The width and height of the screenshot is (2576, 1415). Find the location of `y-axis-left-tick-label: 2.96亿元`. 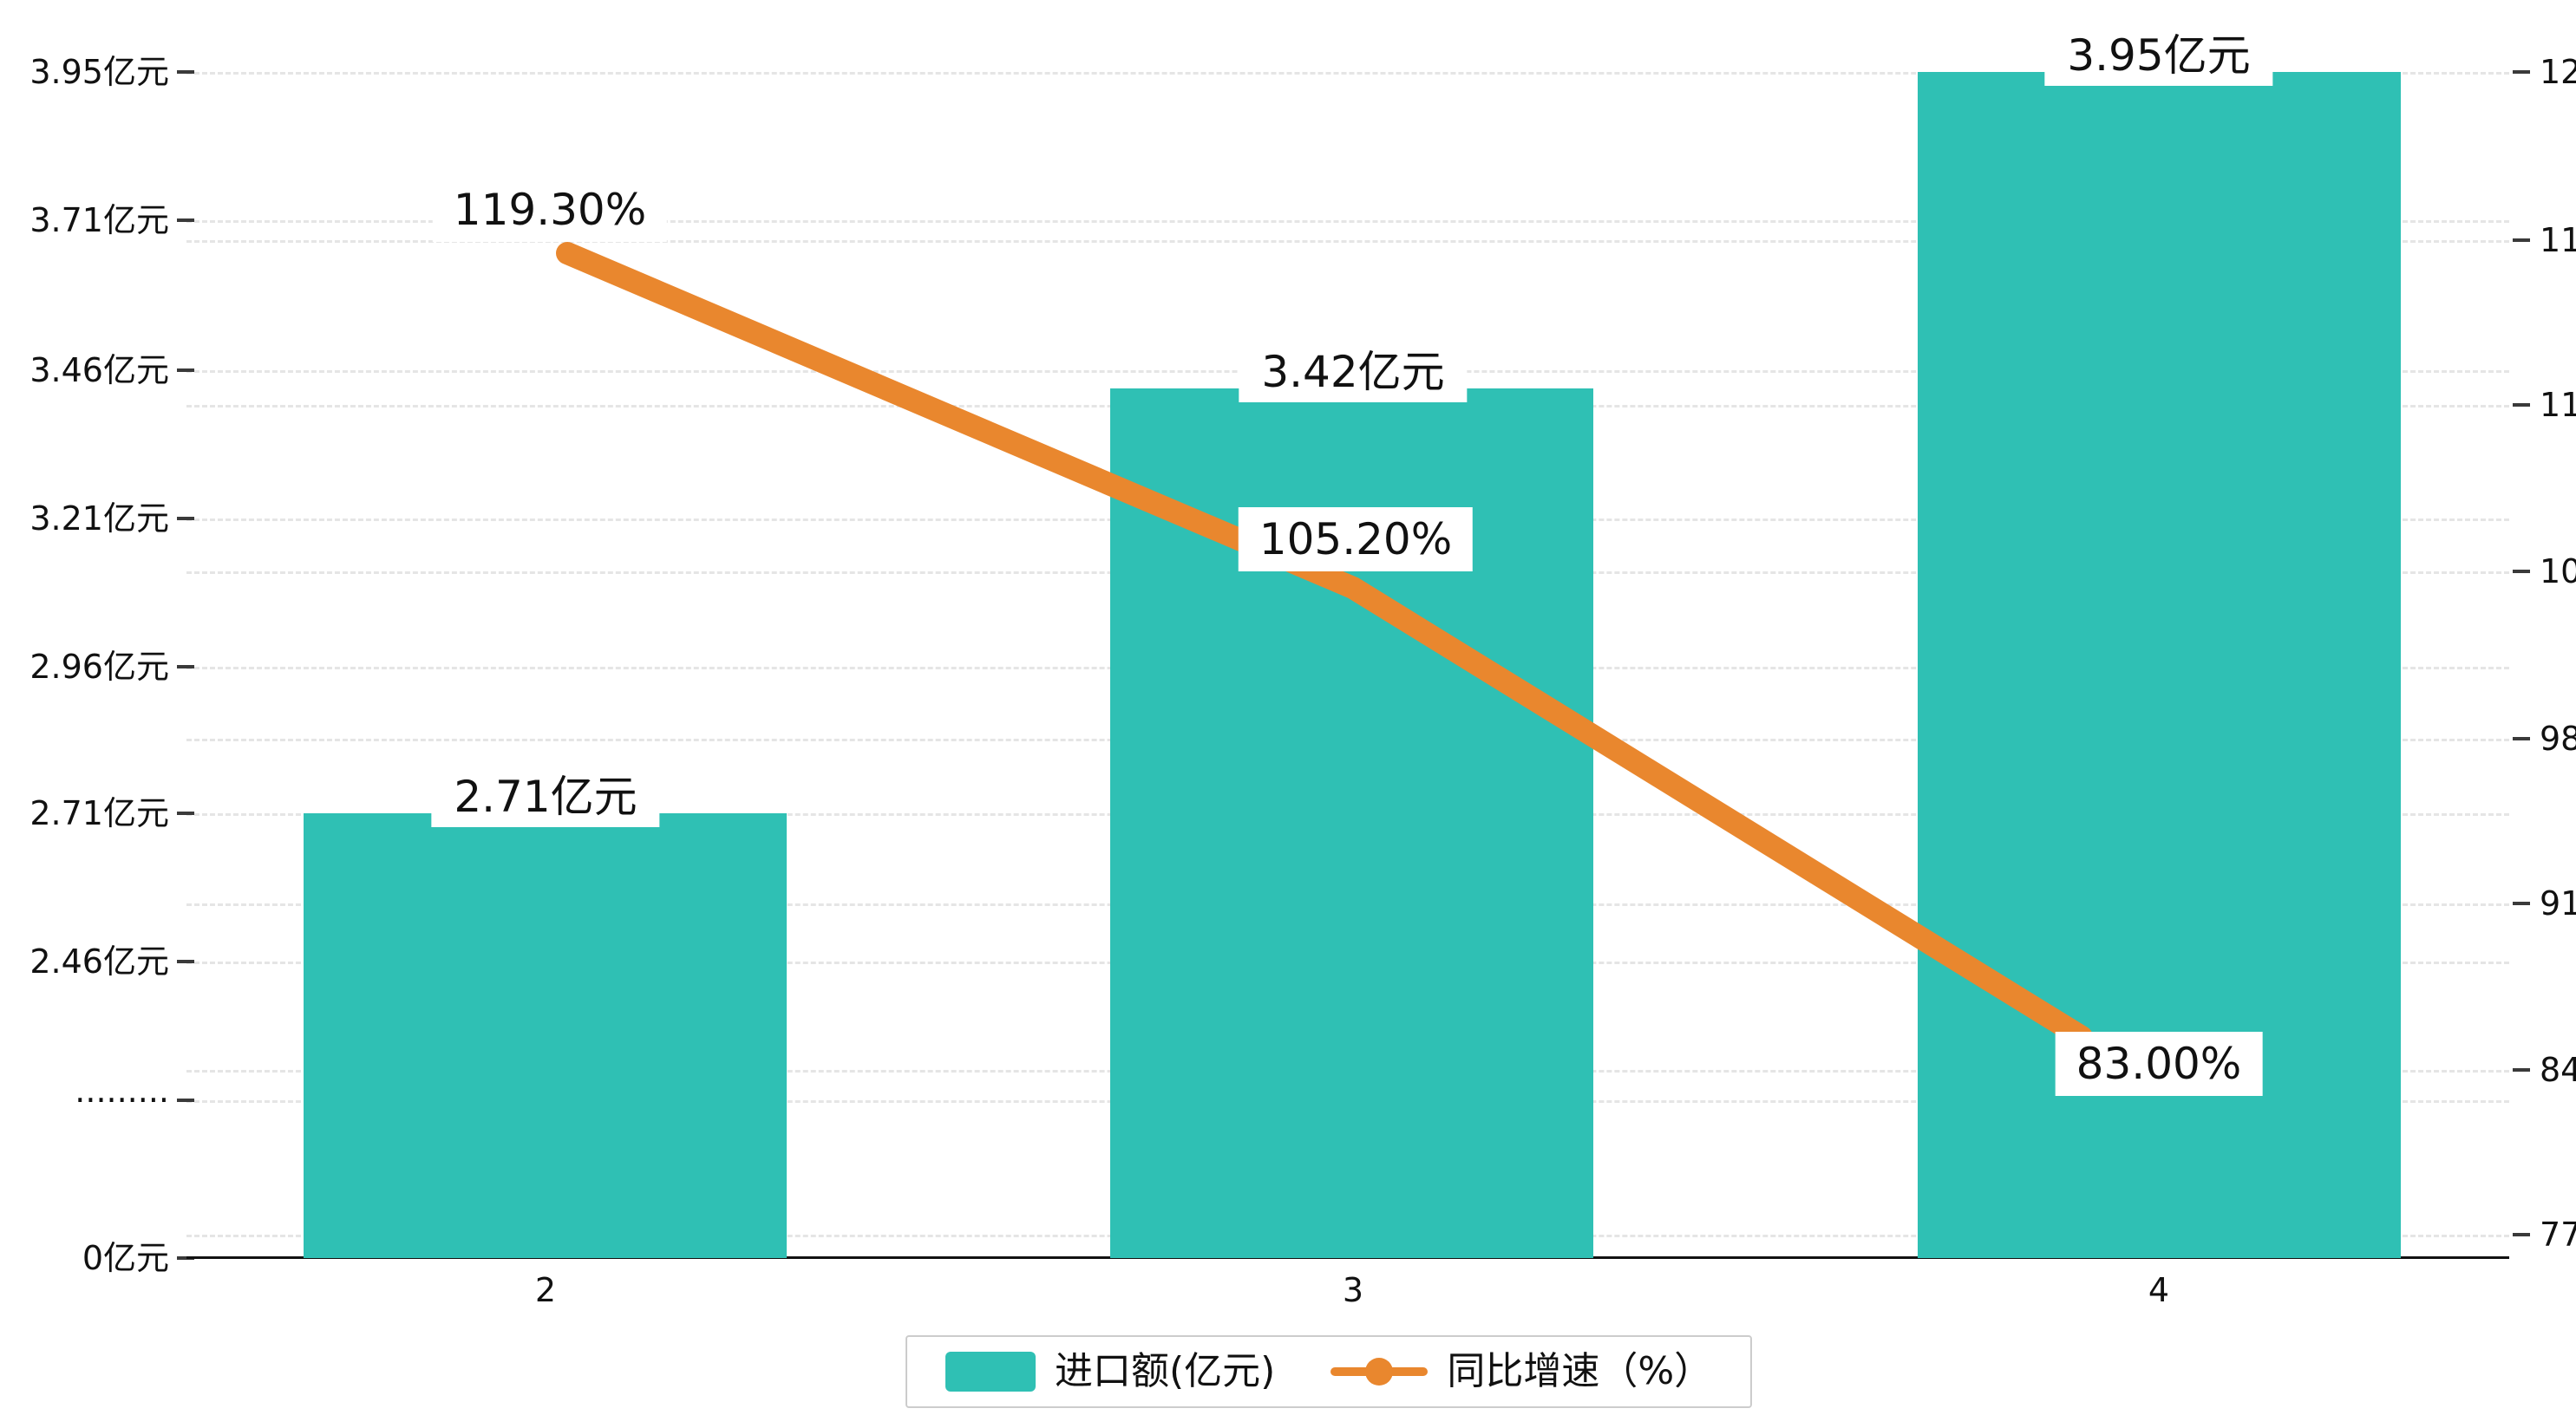

y-axis-left-tick-label: 2.96亿元 is located at coordinates (99, 667).